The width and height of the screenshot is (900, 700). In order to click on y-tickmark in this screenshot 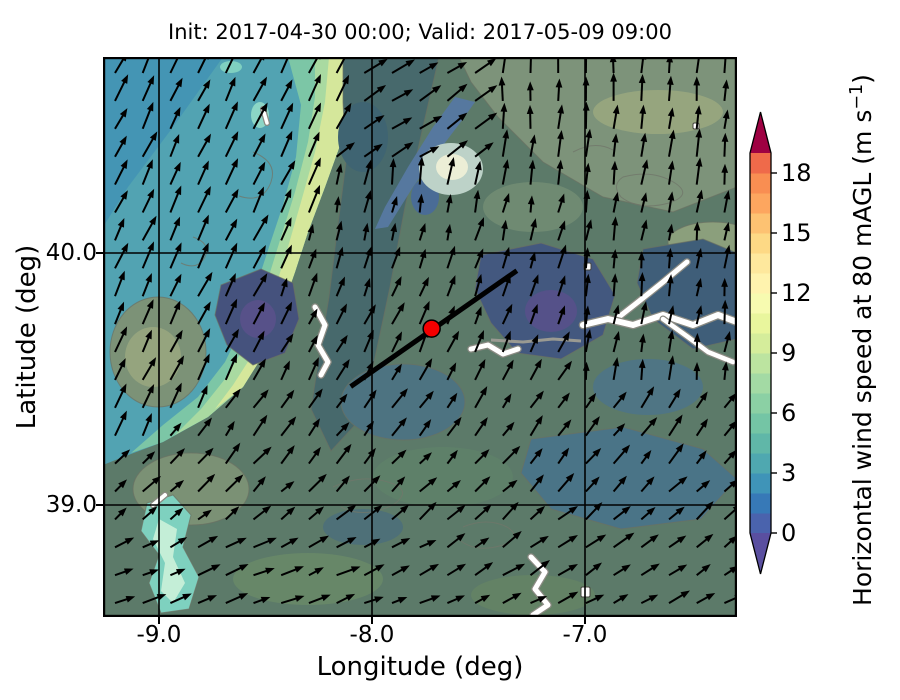, I will do `click(99, 505)`.